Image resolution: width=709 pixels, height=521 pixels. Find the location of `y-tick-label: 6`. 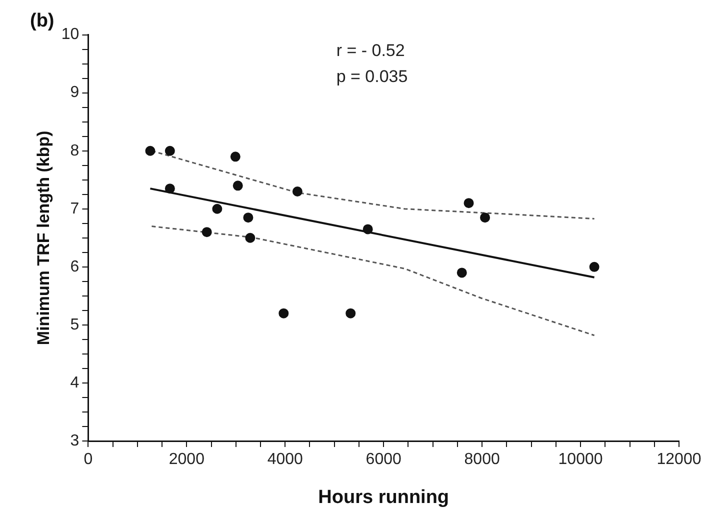

y-tick-label: 6 is located at coordinates (75, 267).